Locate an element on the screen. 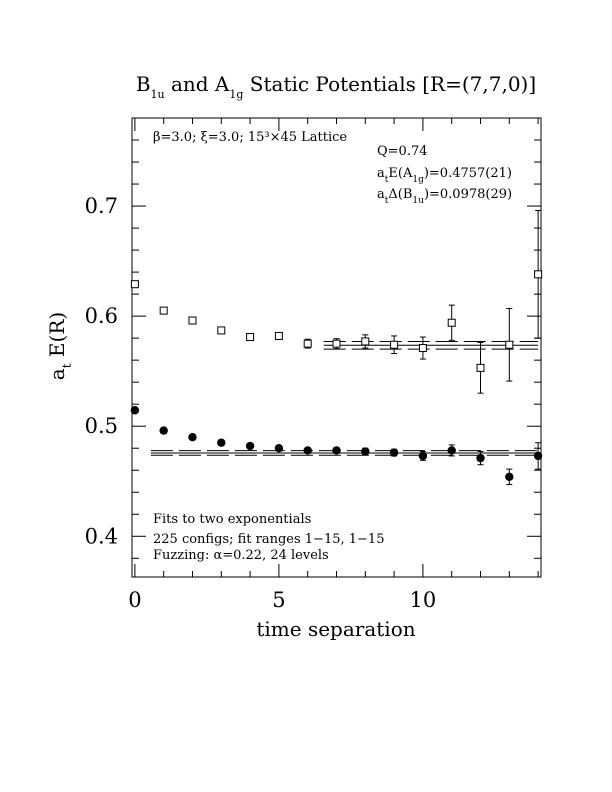  x-tick-label: 5 is located at coordinates (278, 600).